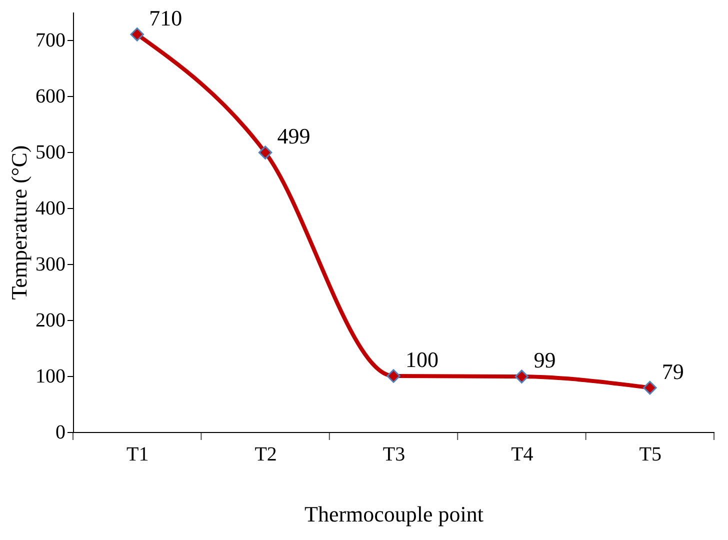 The image size is (728, 540). What do you see at coordinates (522, 455) in the screenshot?
I see `x-tick-label: T4` at bounding box center [522, 455].